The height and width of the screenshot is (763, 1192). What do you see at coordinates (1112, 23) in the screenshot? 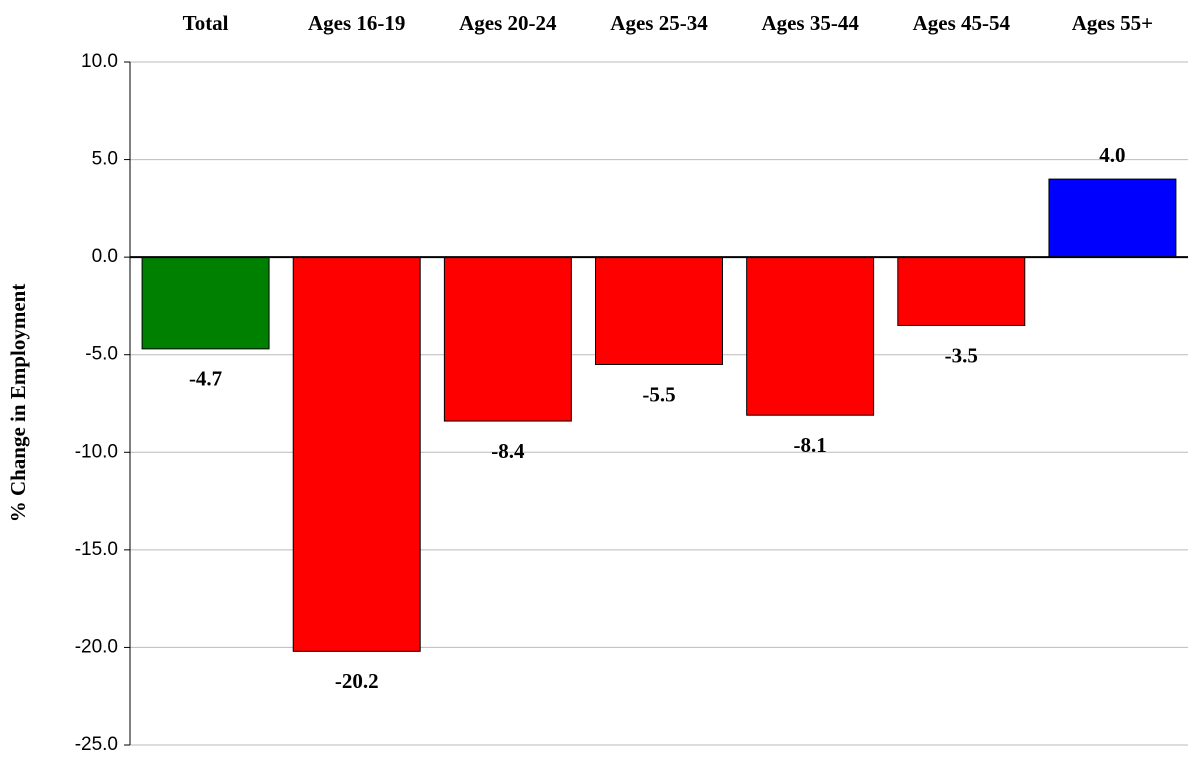
I see `category-label: Ages 55+` at bounding box center [1112, 23].